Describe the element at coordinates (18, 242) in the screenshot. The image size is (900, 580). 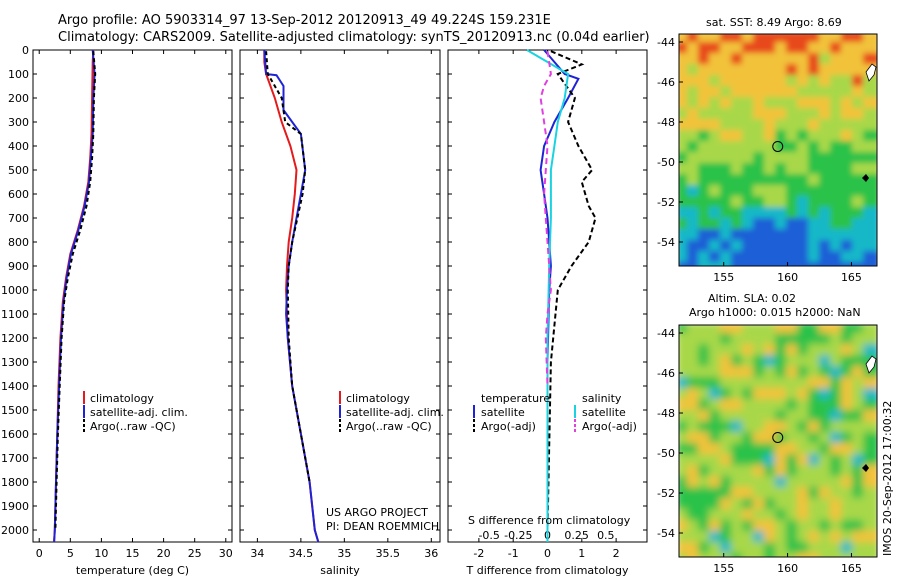
I see `y-tick-label: 800` at that location.